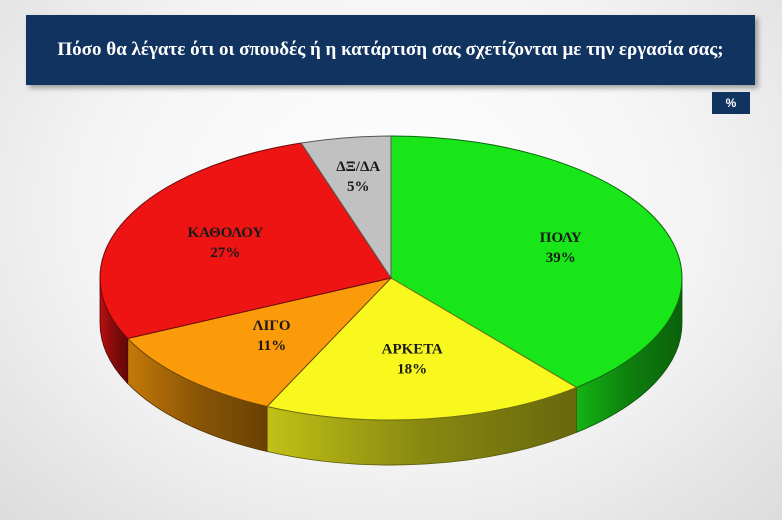 This screenshot has height=520, width=782. I want to click on slice-1-category-label: ΑΡΚΕΤΑ, so click(412, 350).